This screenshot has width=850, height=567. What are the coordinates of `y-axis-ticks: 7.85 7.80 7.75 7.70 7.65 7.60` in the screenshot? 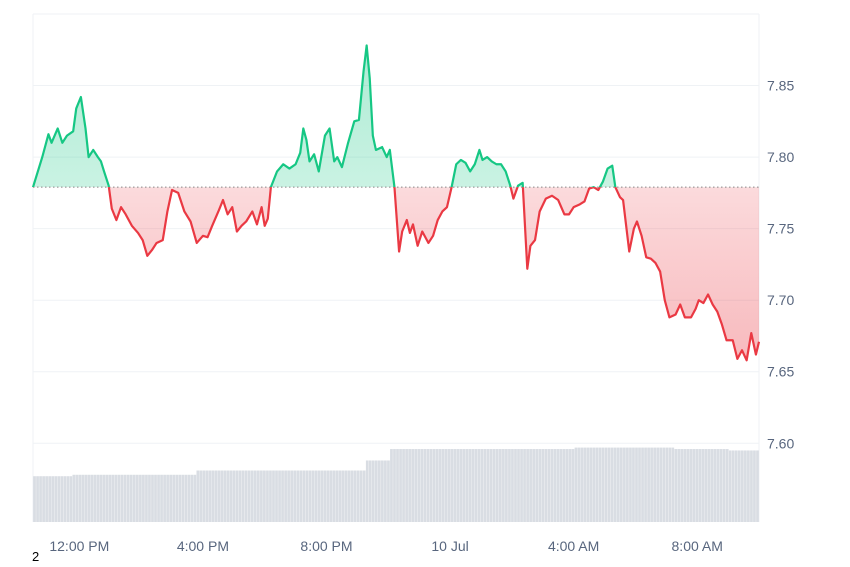 It's located at (780, 265).